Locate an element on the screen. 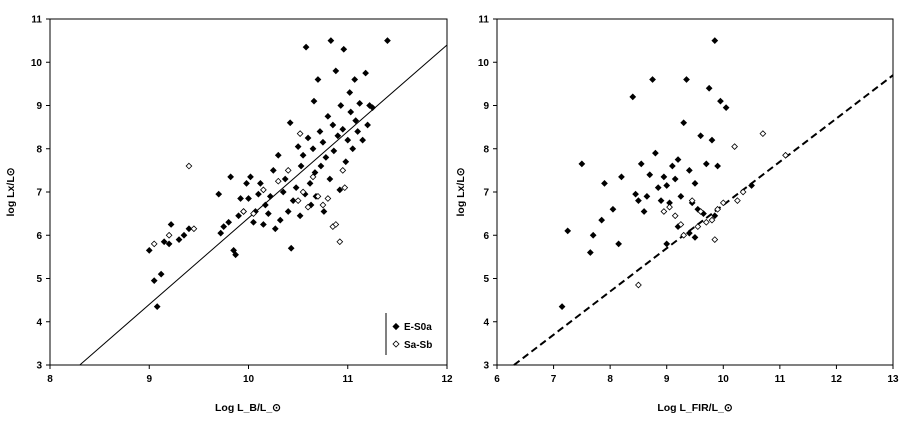  legend-label-e-s0a: E-S0a is located at coordinates (418, 327).